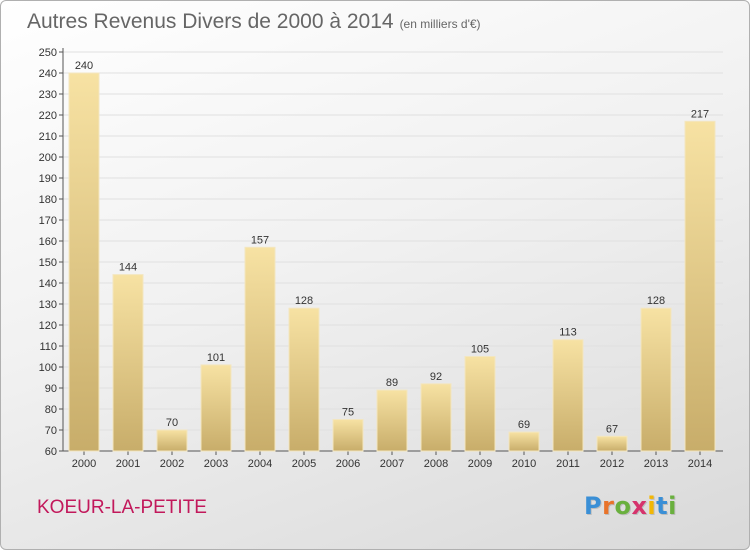 Image resolution: width=750 pixels, height=550 pixels. Describe the element at coordinates (440, 24) in the screenshot. I see `chart-subtitle: (en milliers d'€)` at that location.